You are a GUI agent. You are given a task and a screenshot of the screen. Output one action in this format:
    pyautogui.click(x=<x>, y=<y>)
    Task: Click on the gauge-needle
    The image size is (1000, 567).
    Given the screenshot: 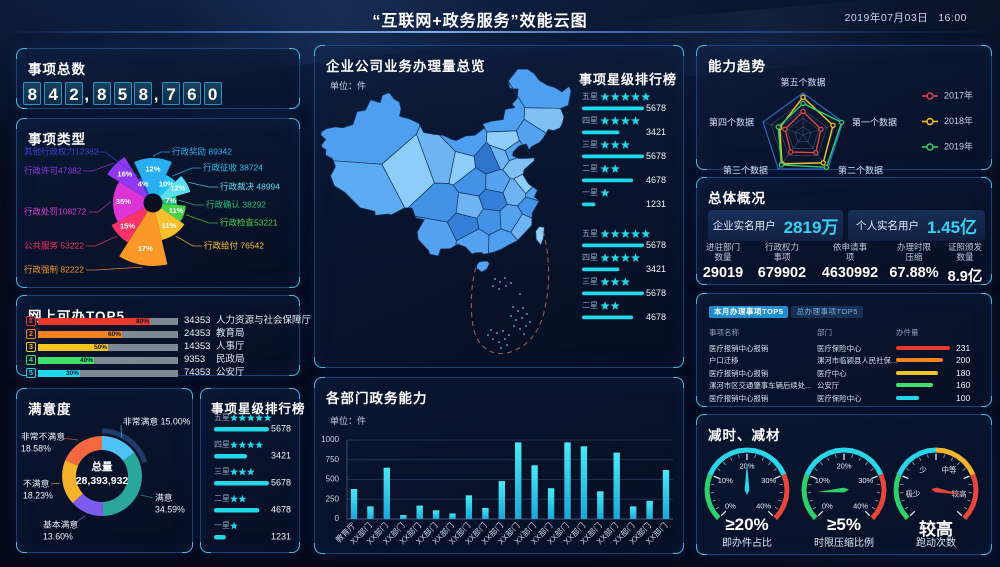 What is the action you would take?
    pyautogui.click(x=833, y=490)
    